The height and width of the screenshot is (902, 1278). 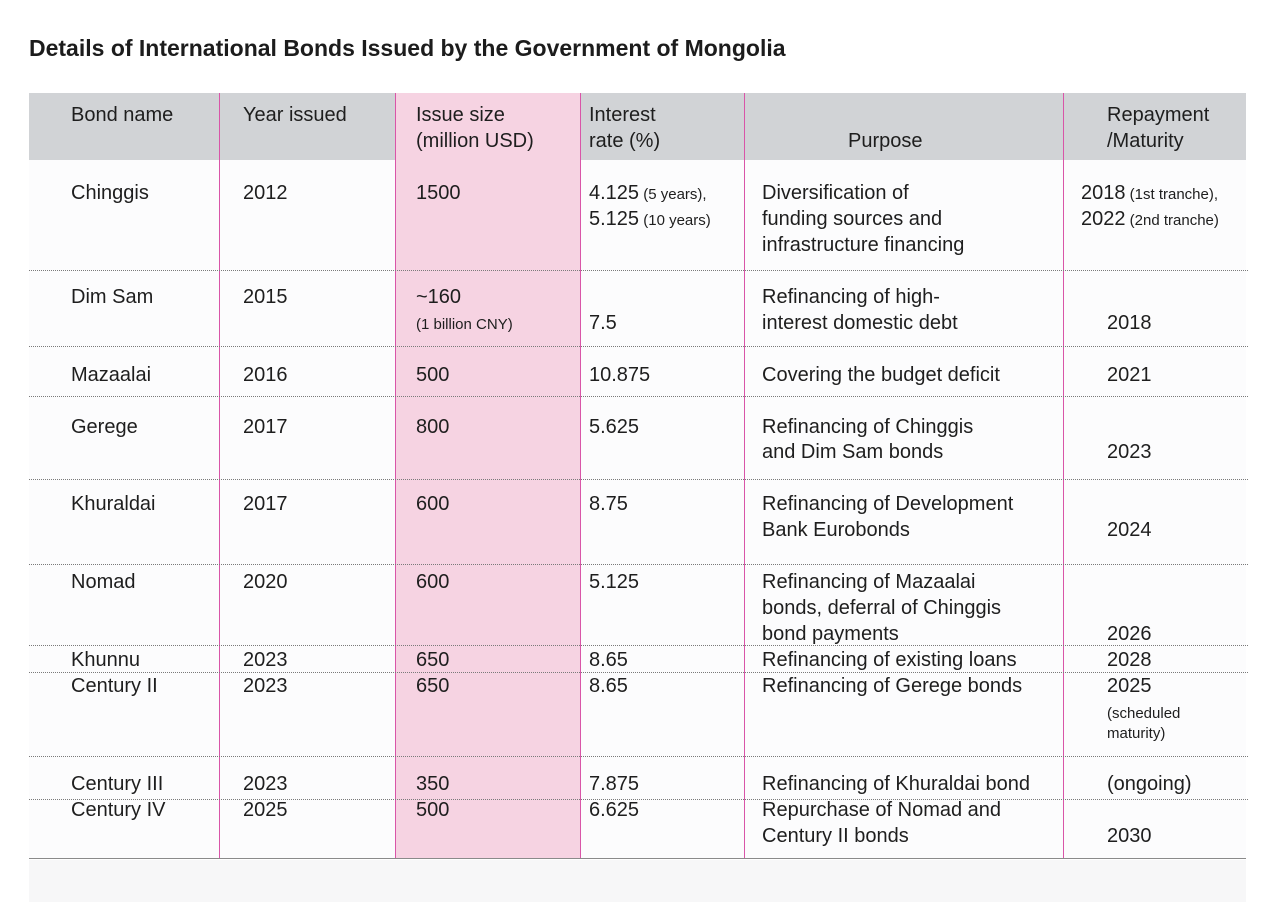 What do you see at coordinates (888, 504) in the screenshot?
I see `purpose: Refinancing of Development` at bounding box center [888, 504].